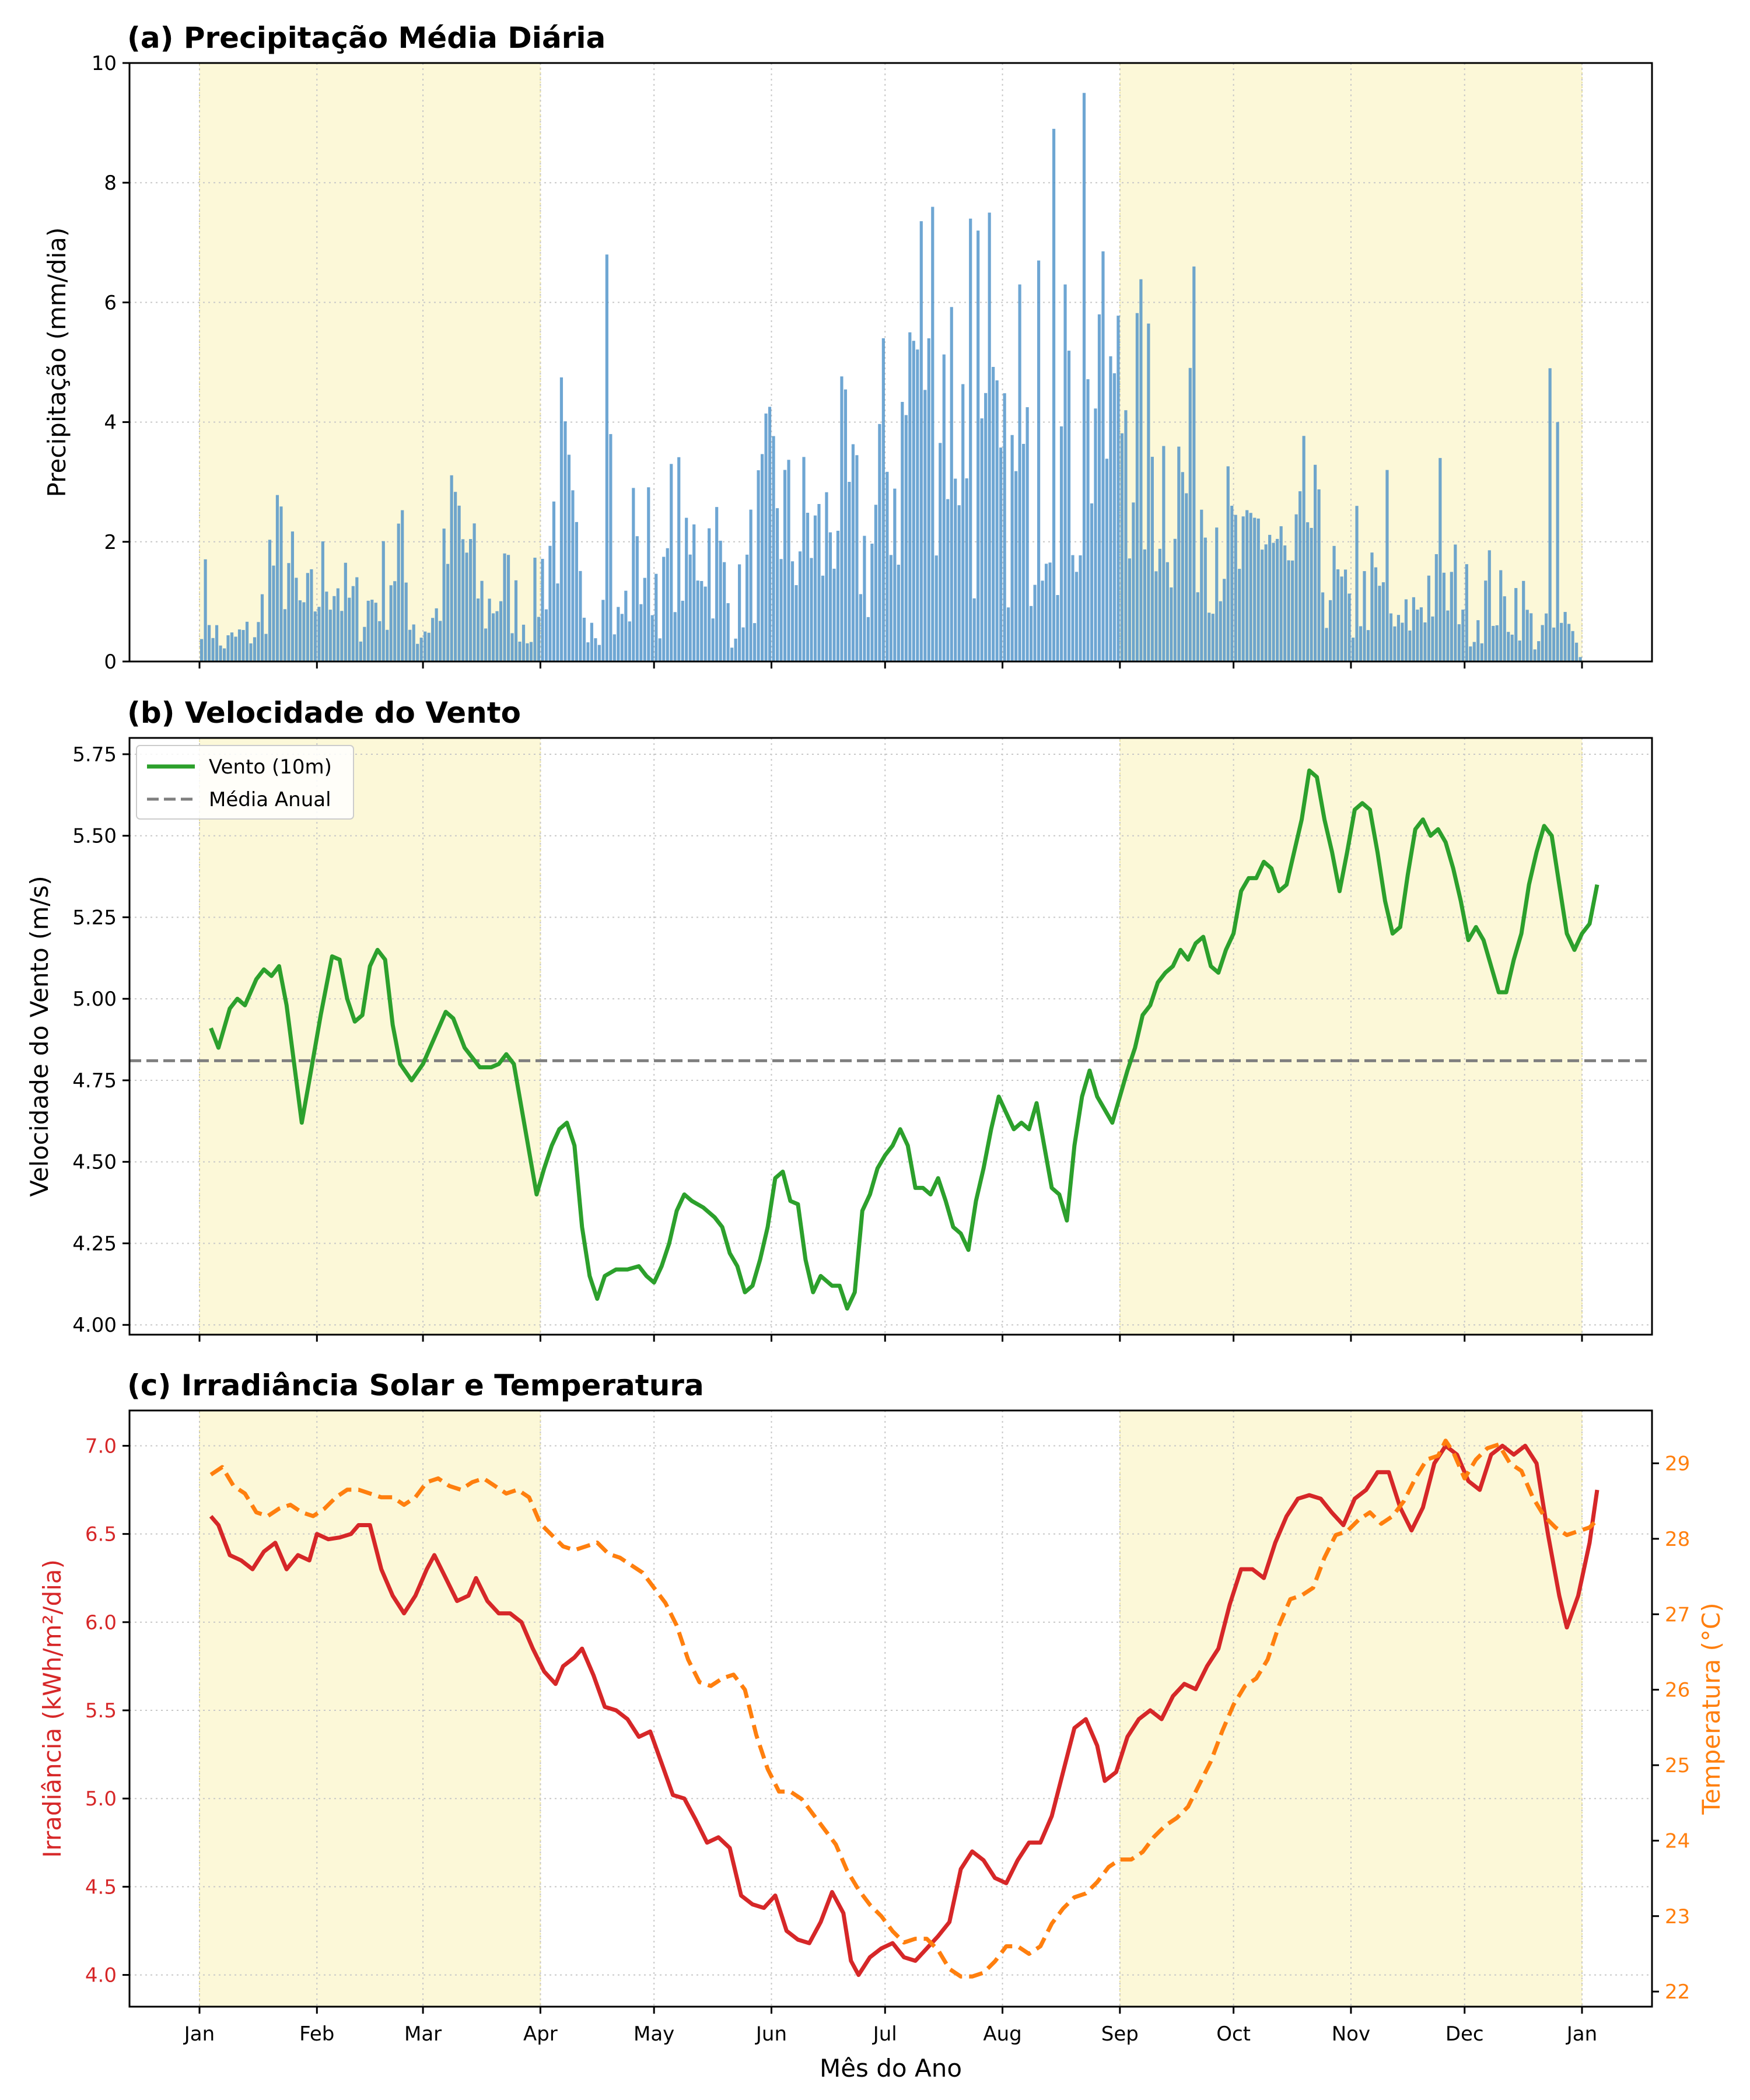 This screenshot has height=2100, width=1750. What do you see at coordinates (1678, 1841) in the screenshot?
I see `y-tick-label: 24` at bounding box center [1678, 1841].